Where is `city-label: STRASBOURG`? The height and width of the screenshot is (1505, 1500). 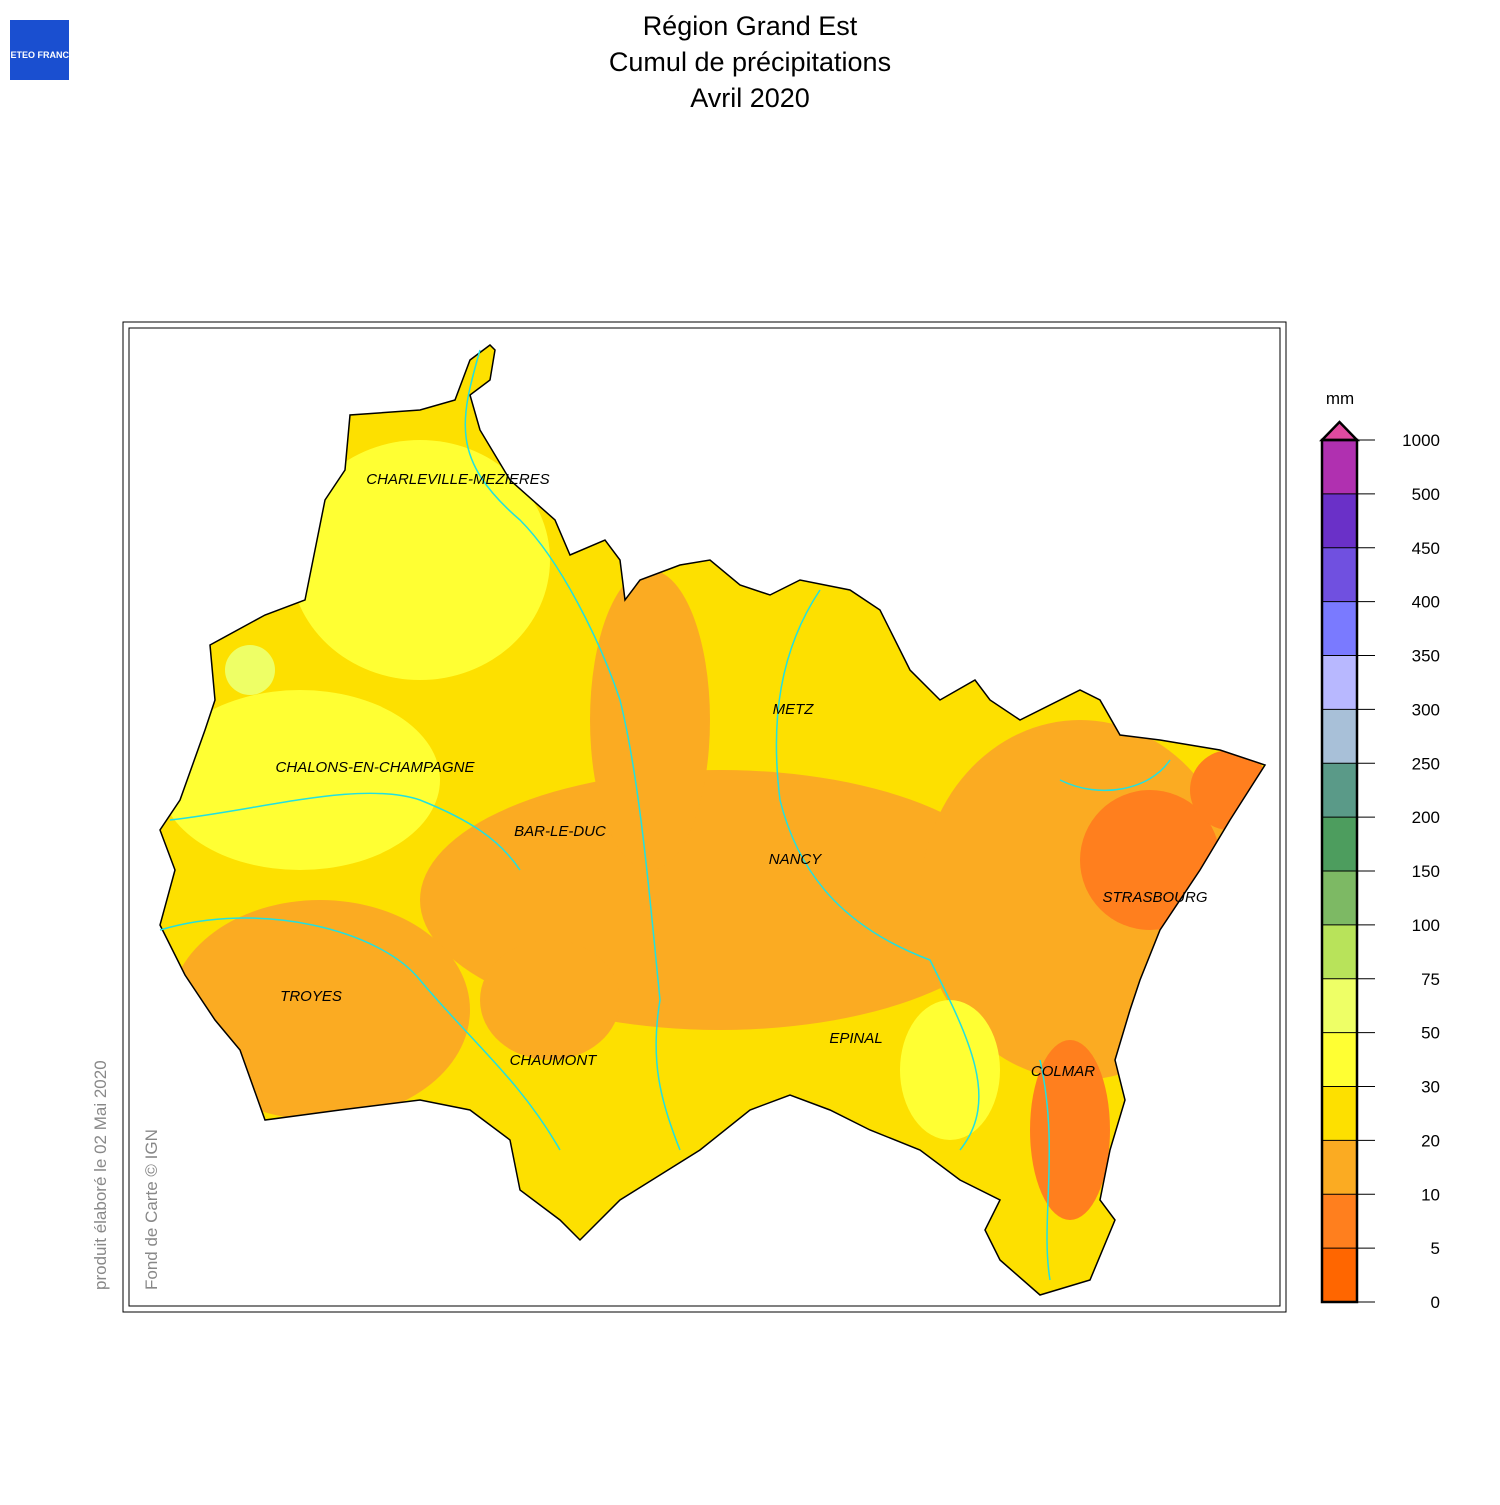 city-label: STRASBOURG is located at coordinates (1154, 897).